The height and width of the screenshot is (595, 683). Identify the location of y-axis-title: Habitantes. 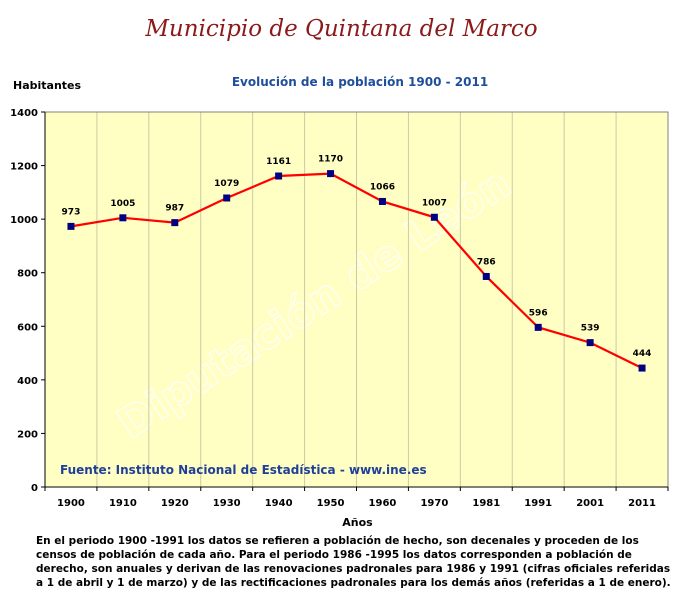
(47, 85).